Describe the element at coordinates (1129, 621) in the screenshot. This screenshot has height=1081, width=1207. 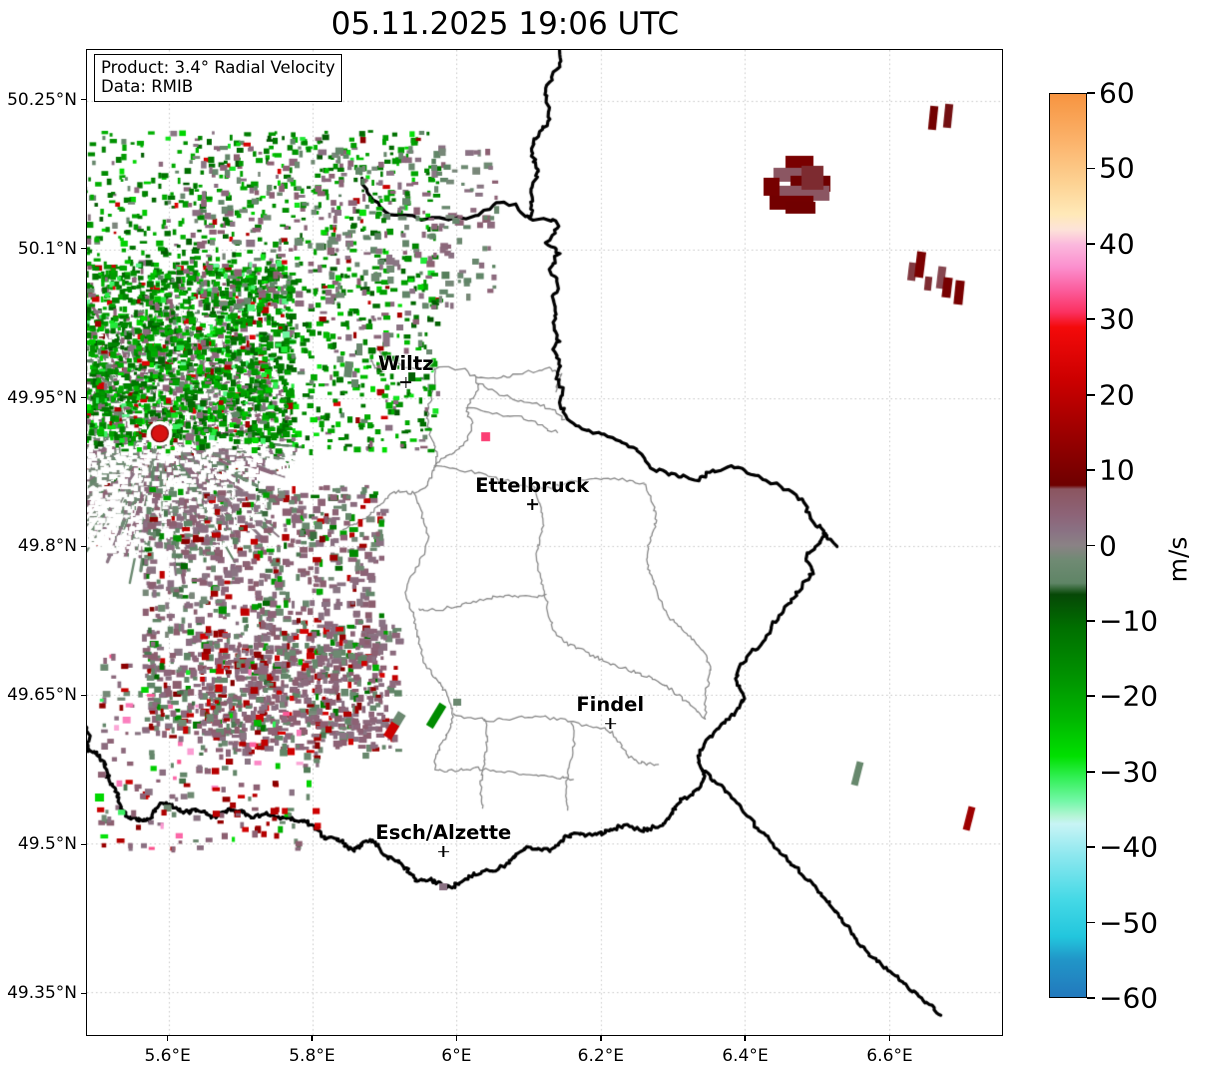
I see `colorbar-tick-label-7: −10` at that location.